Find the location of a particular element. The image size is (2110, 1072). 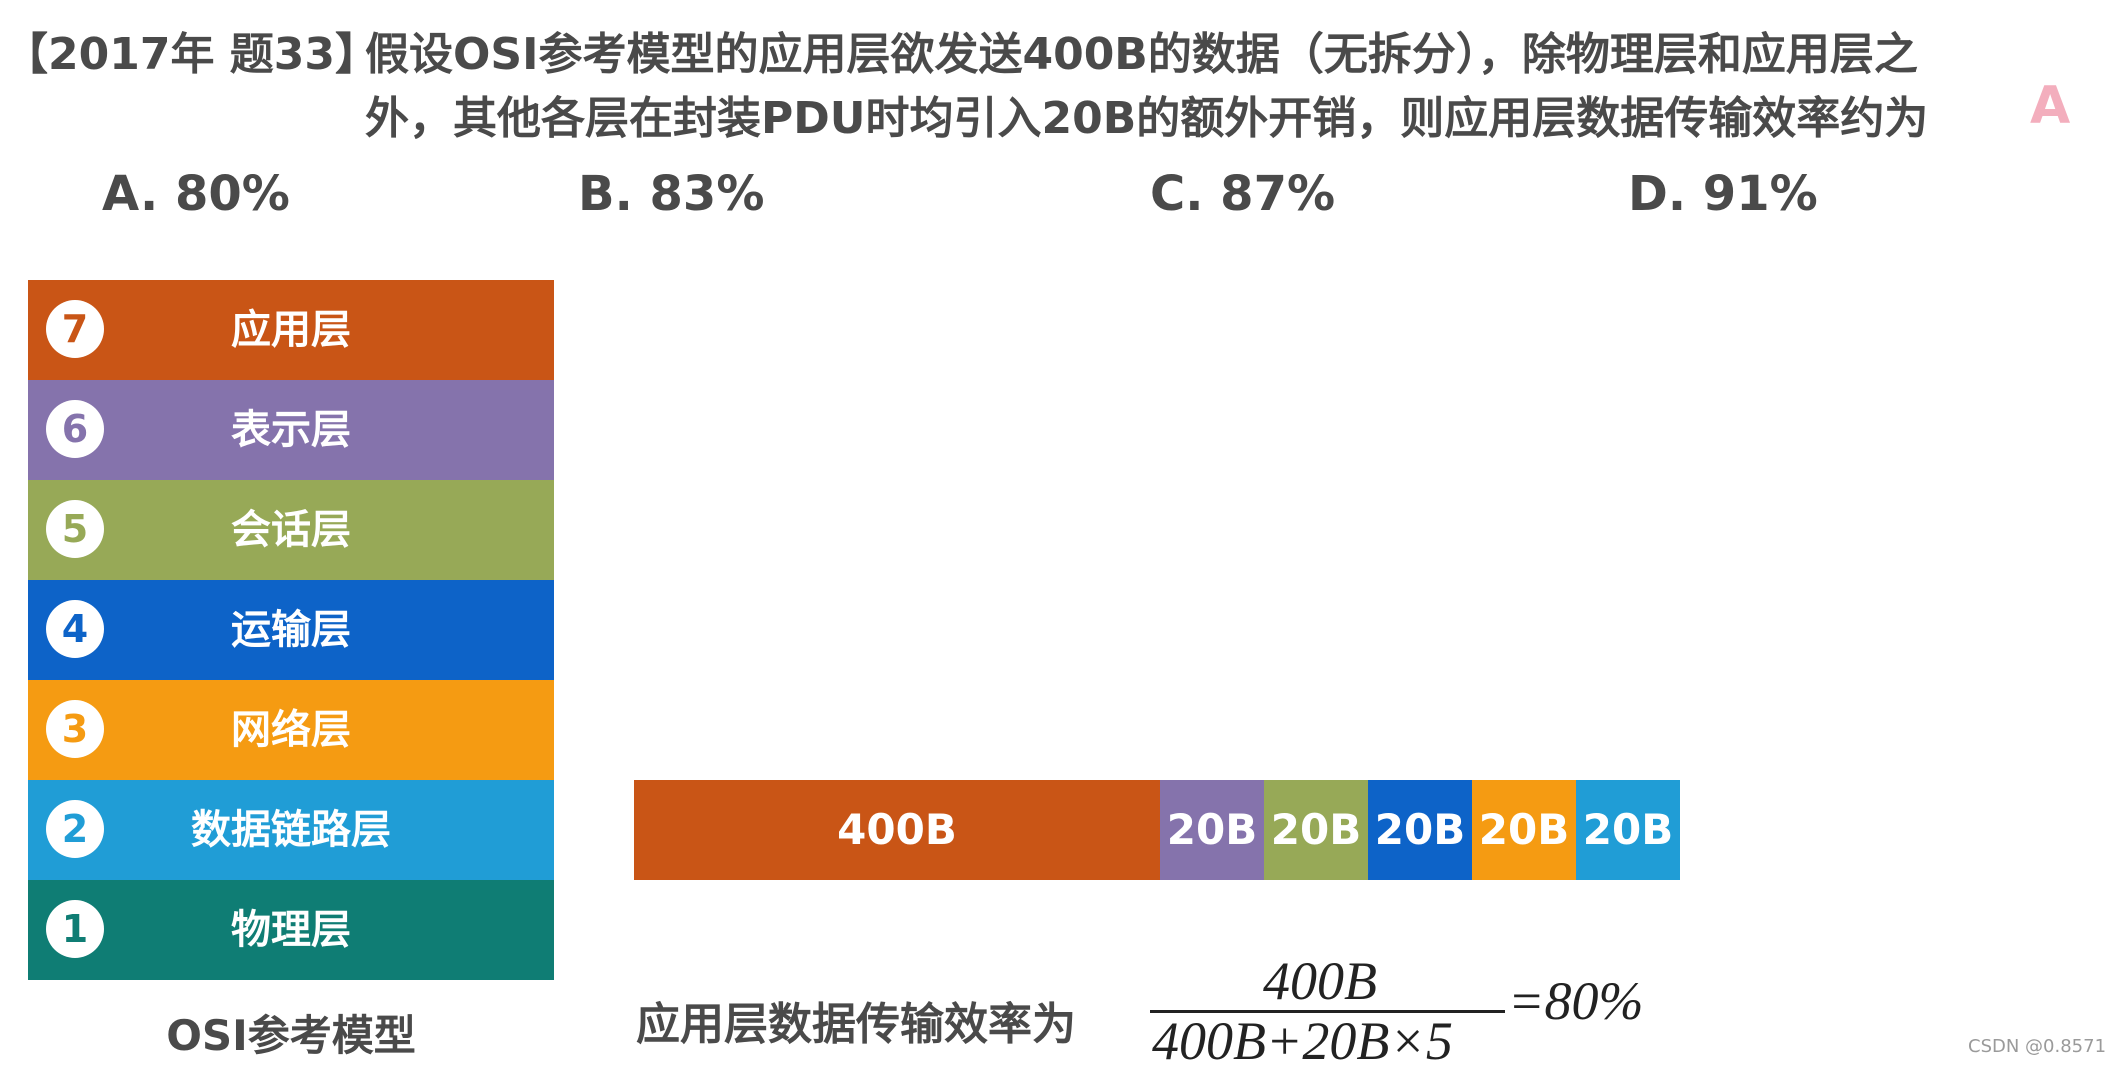

pdu-bar: 400B 20B 20B 20B 20B 20B is located at coordinates (1157, 830).